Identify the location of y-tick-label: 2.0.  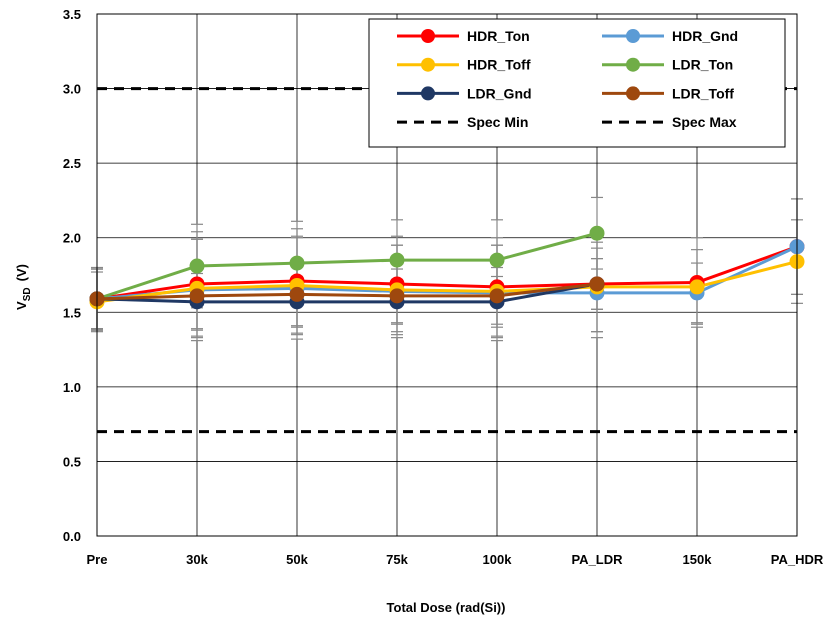
(72, 238).